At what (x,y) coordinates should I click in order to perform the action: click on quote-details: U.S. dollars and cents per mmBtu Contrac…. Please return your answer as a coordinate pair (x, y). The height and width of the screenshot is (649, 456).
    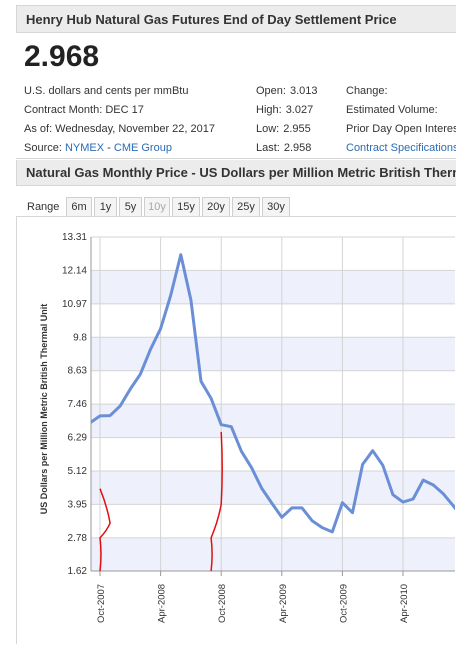
    Looking at the image, I should click on (119, 120).